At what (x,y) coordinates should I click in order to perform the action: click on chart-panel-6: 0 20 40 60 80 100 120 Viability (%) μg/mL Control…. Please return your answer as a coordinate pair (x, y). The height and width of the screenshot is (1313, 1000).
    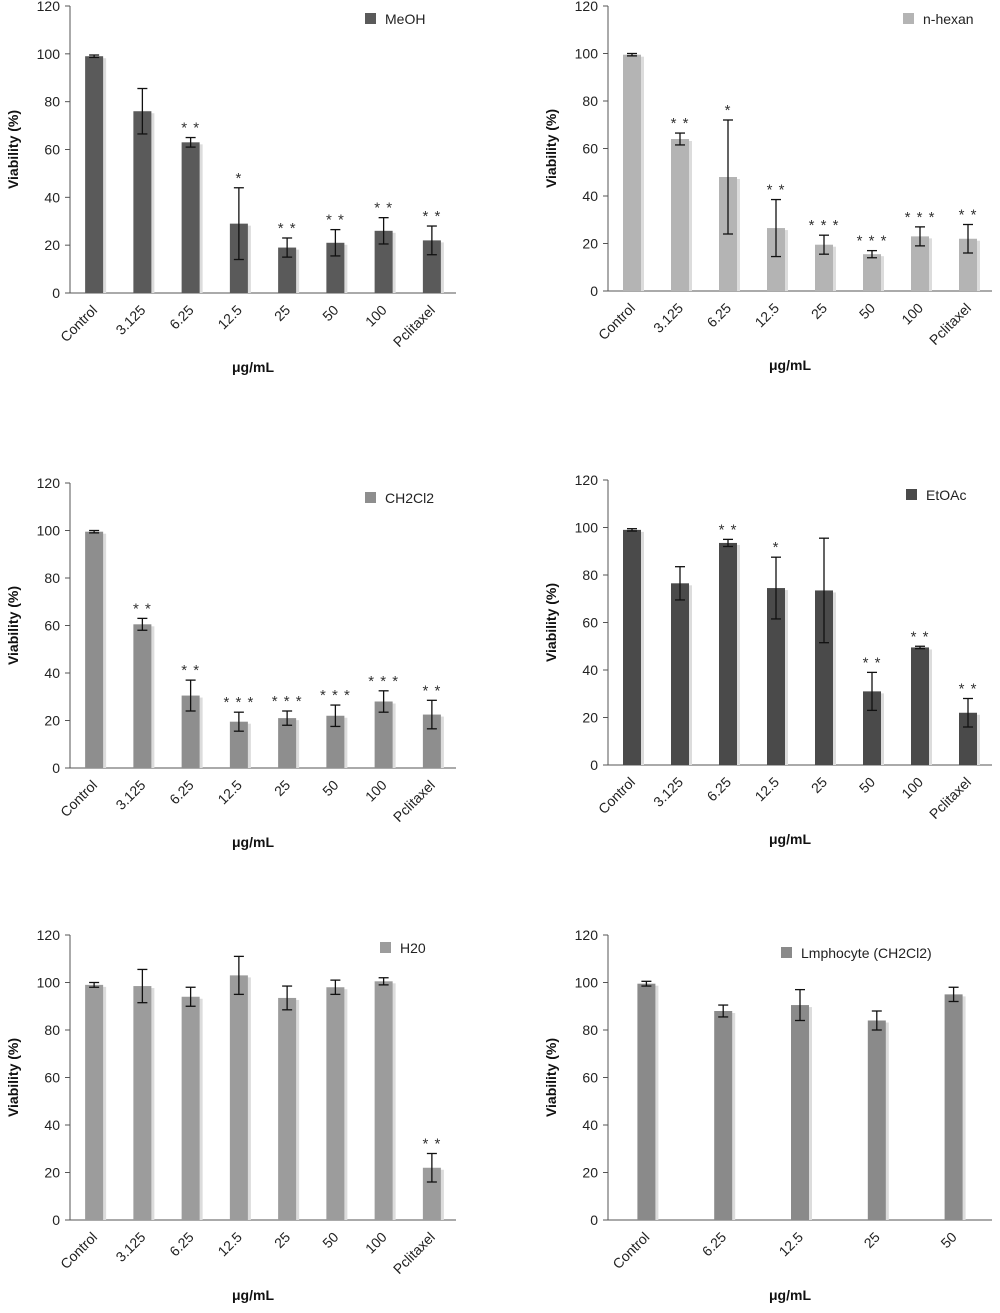
    Looking at the image, I should click on (767, 1115).